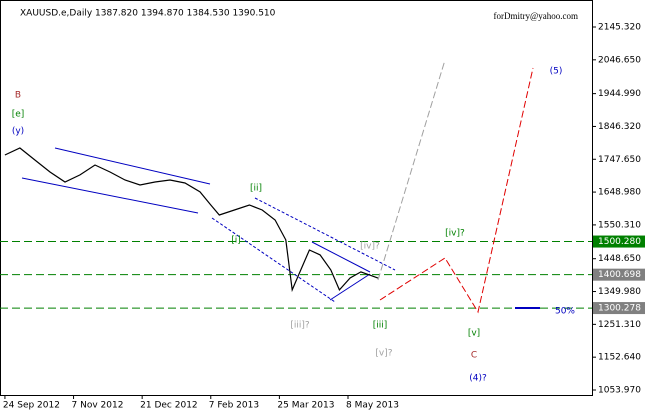 This screenshot has width=645, height=412. I want to click on y-tick-label: 1349.980, so click(619, 292).